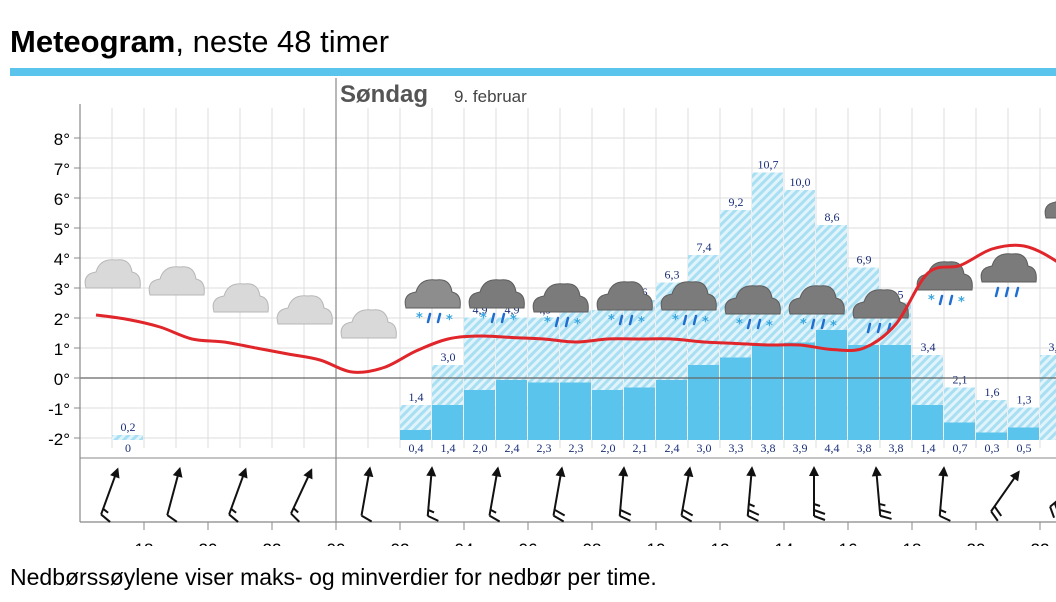 This screenshot has height=602, width=1056. Describe the element at coordinates (992, 448) in the screenshot. I see `precip-min-label: 0,3` at that location.